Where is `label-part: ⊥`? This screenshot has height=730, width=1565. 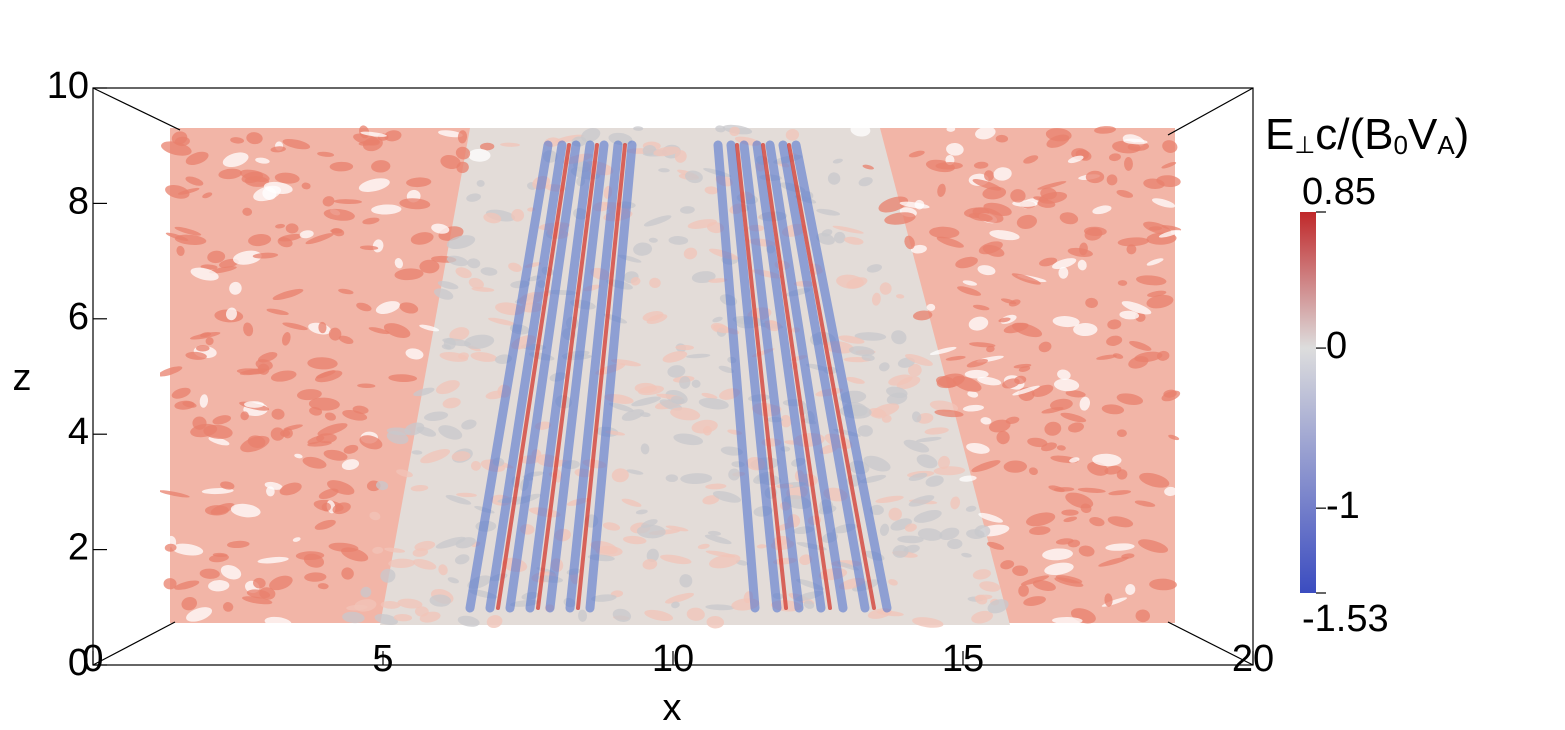 label-part: ⊥ is located at coordinates (1304, 145).